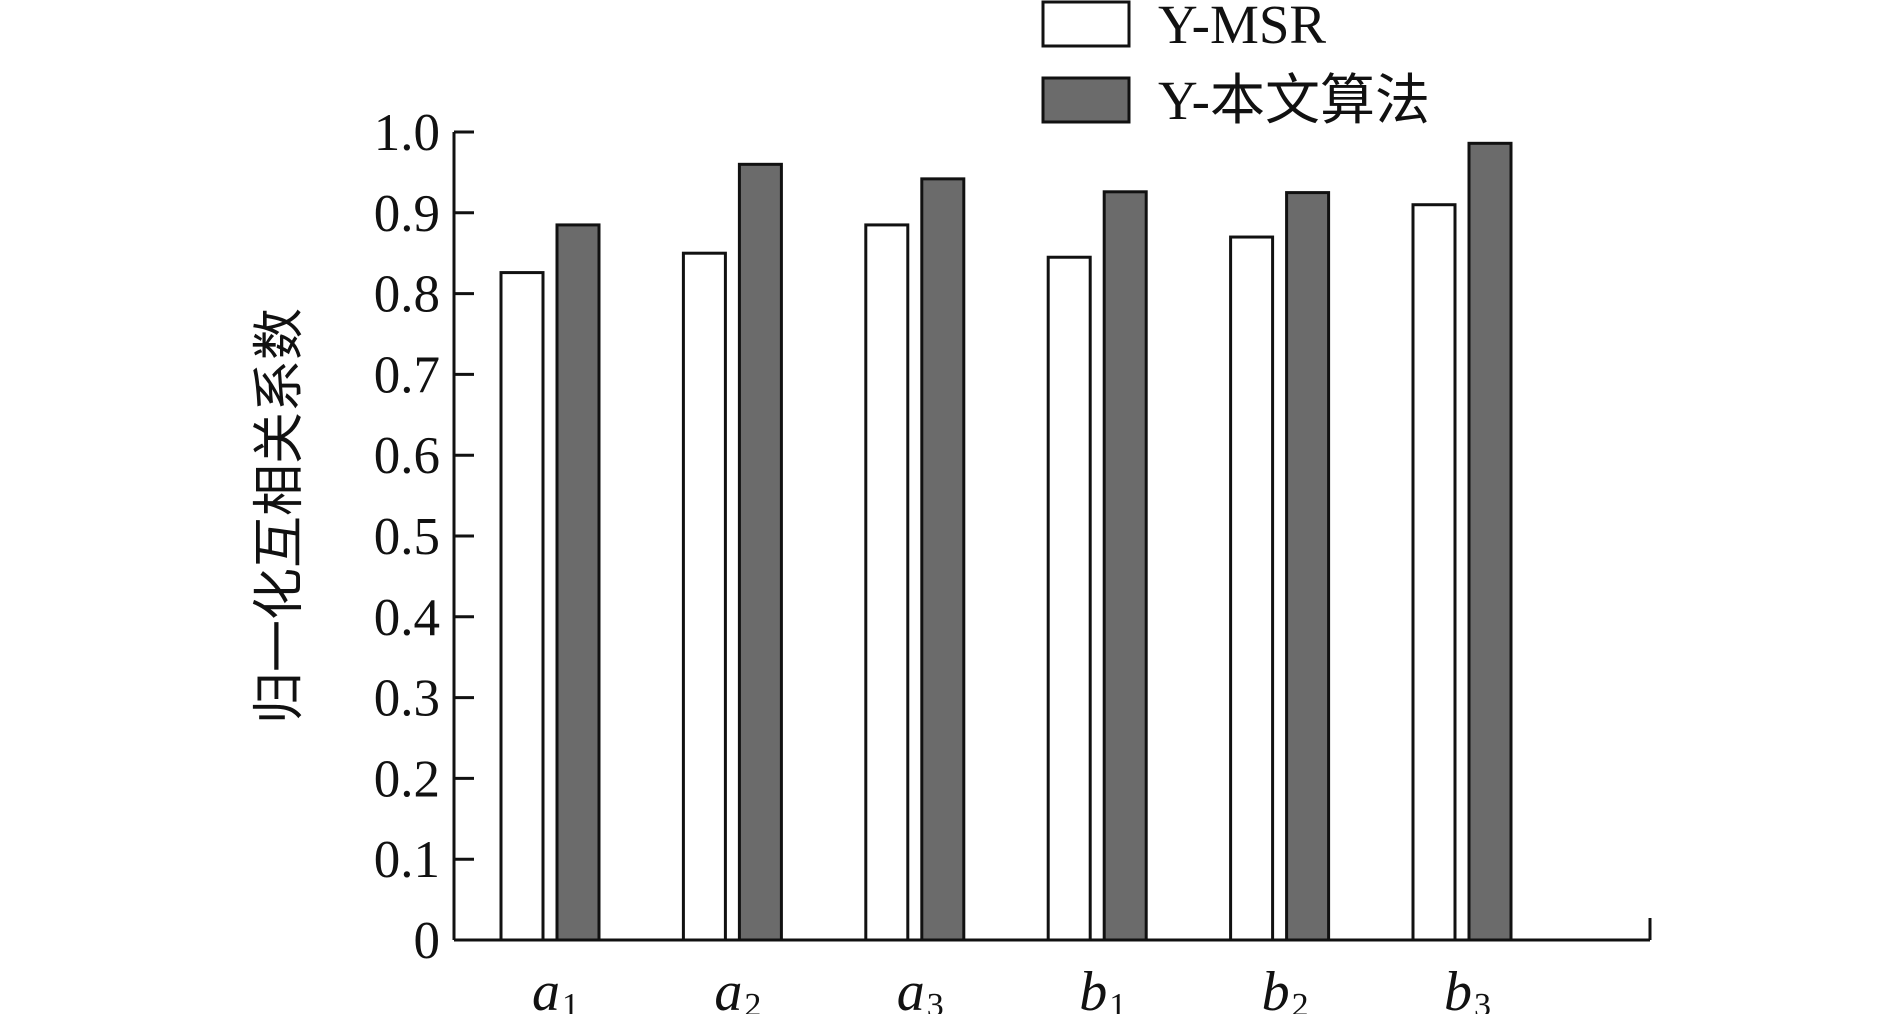  What do you see at coordinates (407, 699) in the screenshot?
I see `y-tick-label: 0.3` at bounding box center [407, 699].